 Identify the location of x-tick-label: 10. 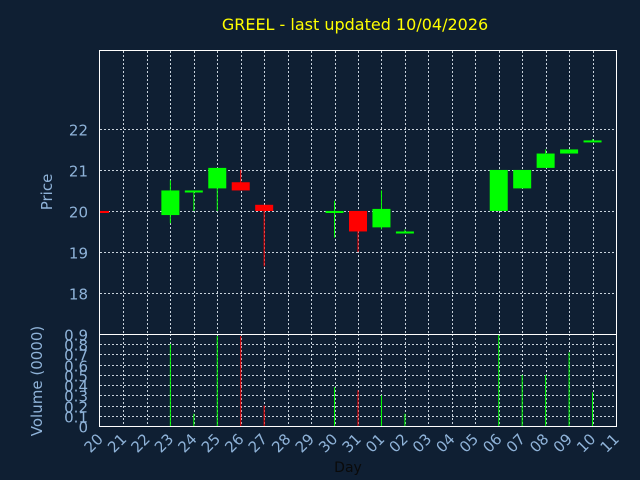
(586, 443).